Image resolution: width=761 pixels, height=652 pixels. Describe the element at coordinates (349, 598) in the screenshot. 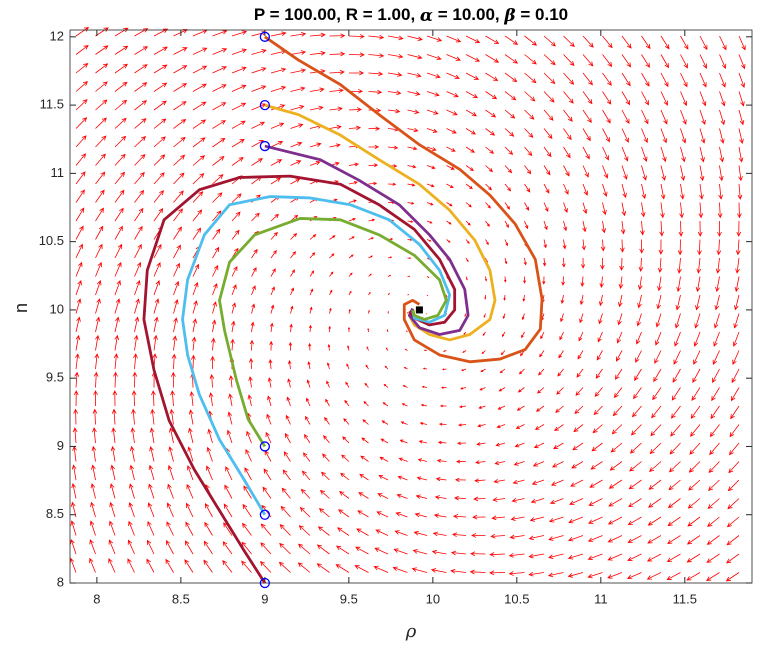

I see `x-tick-label: 9.5` at that location.